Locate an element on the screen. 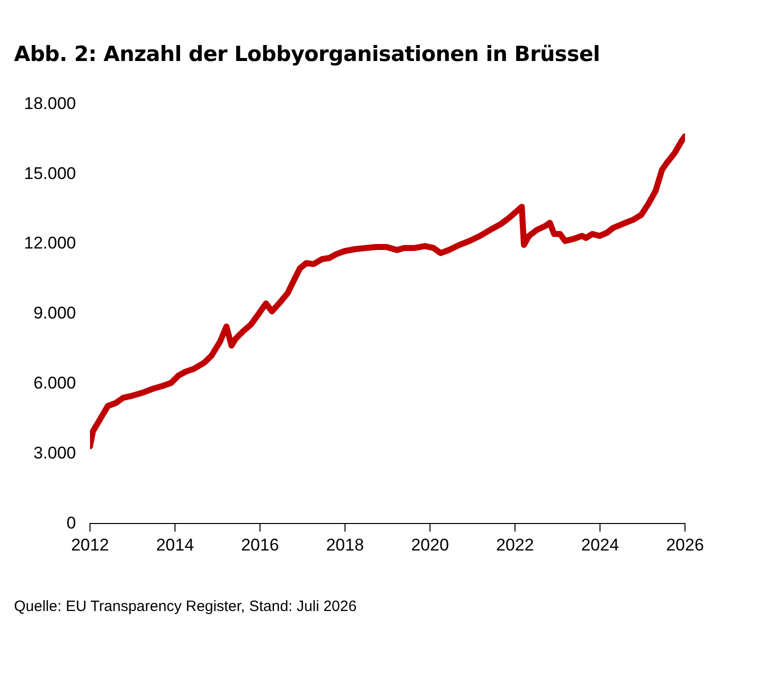  x-tick-label: 2026 is located at coordinates (685, 544).